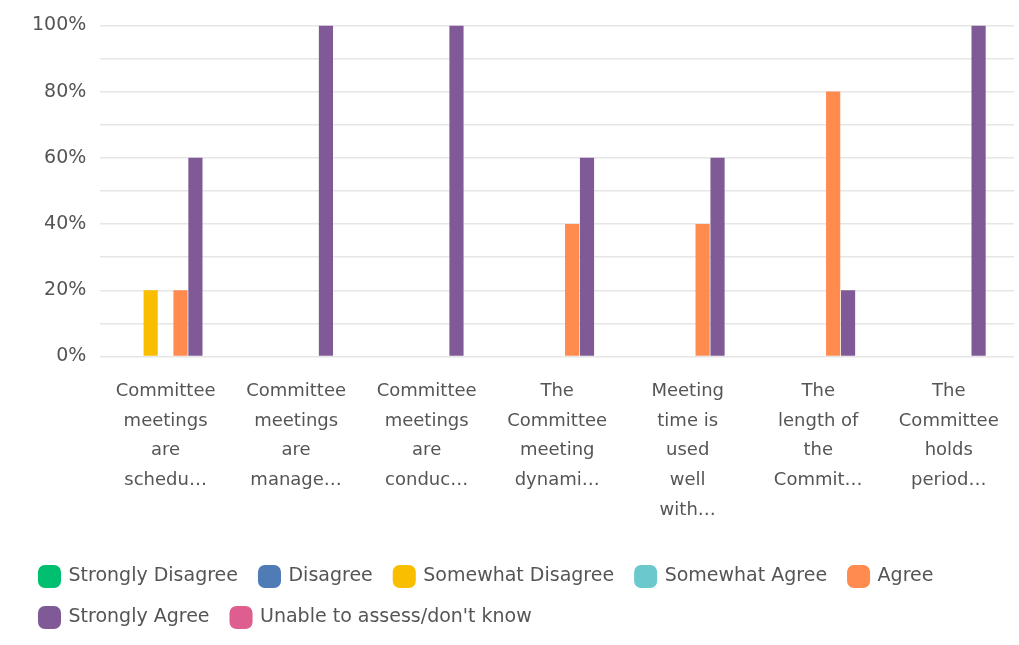  I want to click on legend-label: Agree, so click(905, 574).